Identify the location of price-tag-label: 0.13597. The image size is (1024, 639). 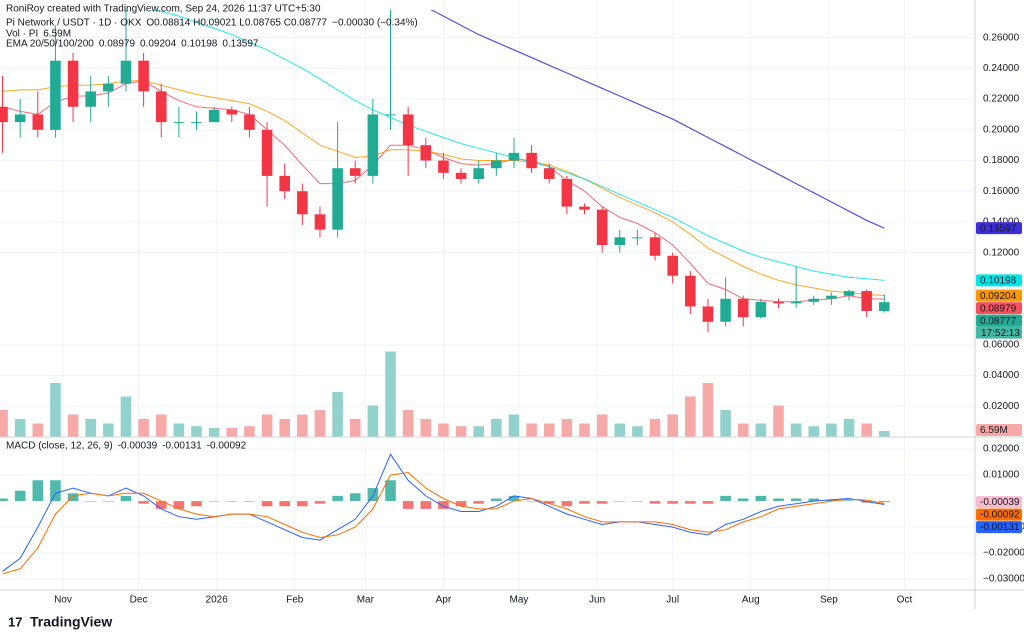
(998, 228).